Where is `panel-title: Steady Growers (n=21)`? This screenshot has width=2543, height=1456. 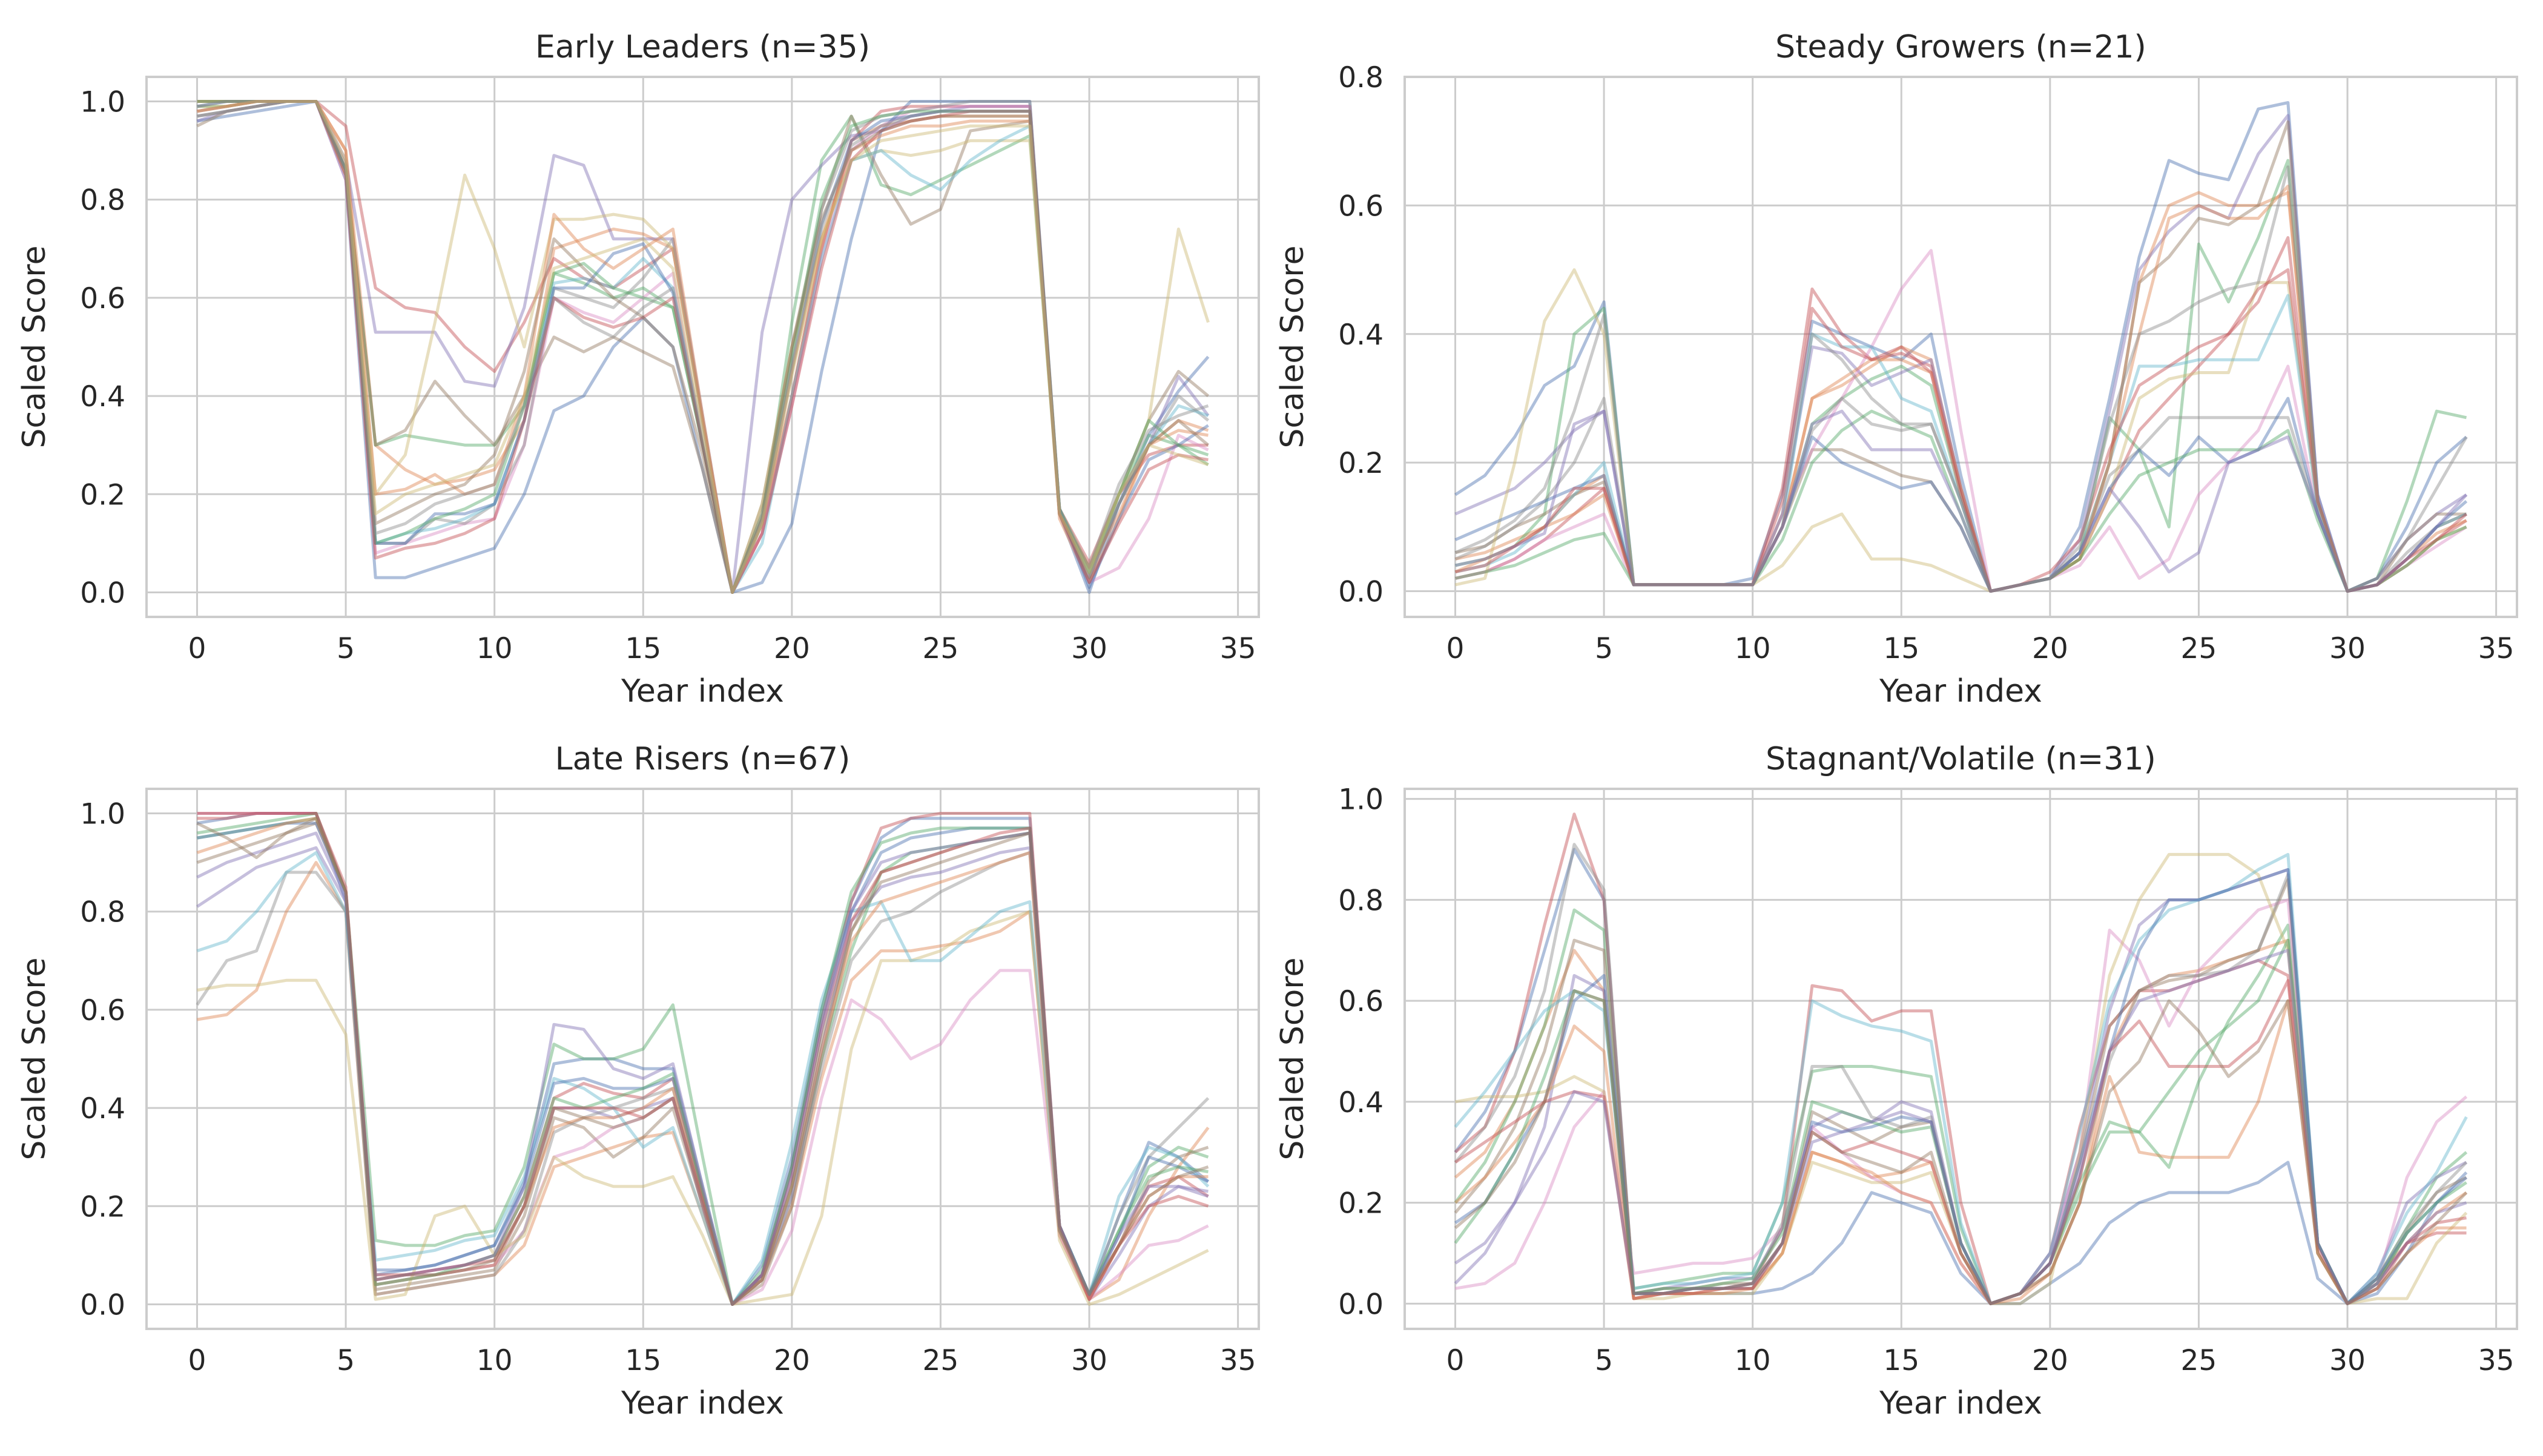 panel-title: Steady Growers (n=21) is located at coordinates (1961, 47).